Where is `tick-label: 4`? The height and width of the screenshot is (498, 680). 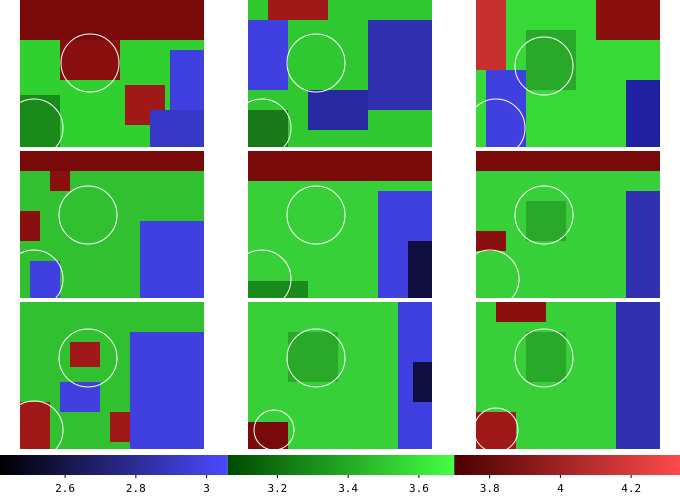
tick-label: 4 is located at coordinates (560, 488).